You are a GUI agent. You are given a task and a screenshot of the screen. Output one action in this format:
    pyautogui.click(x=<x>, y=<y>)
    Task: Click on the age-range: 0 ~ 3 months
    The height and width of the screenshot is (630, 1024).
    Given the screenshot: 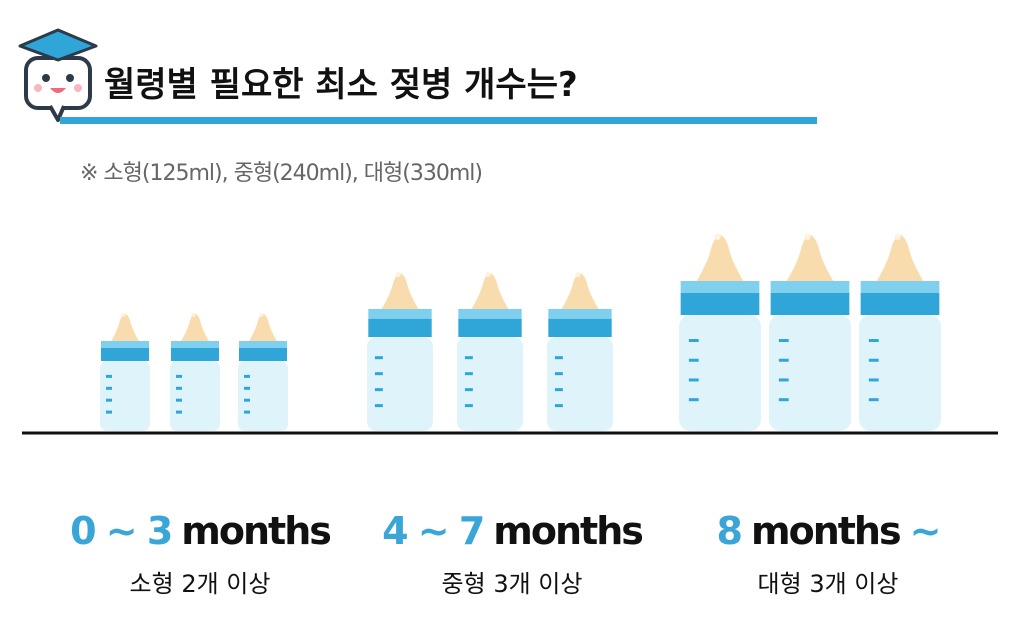 What is the action you would take?
    pyautogui.click(x=200, y=531)
    